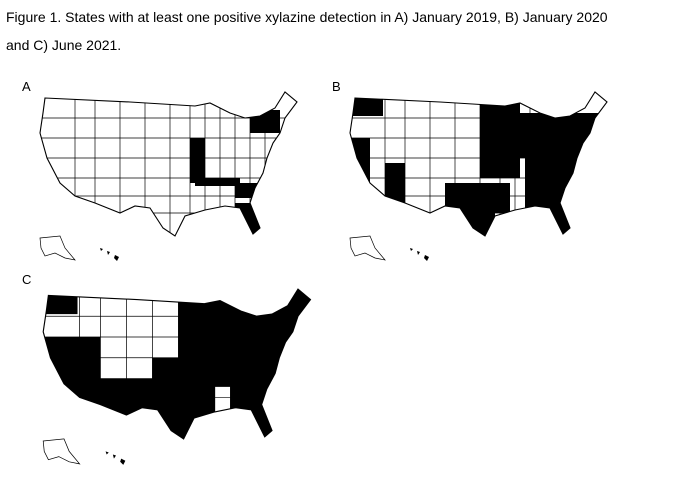  What do you see at coordinates (26, 279) in the screenshot?
I see `panel-label: C` at bounding box center [26, 279].